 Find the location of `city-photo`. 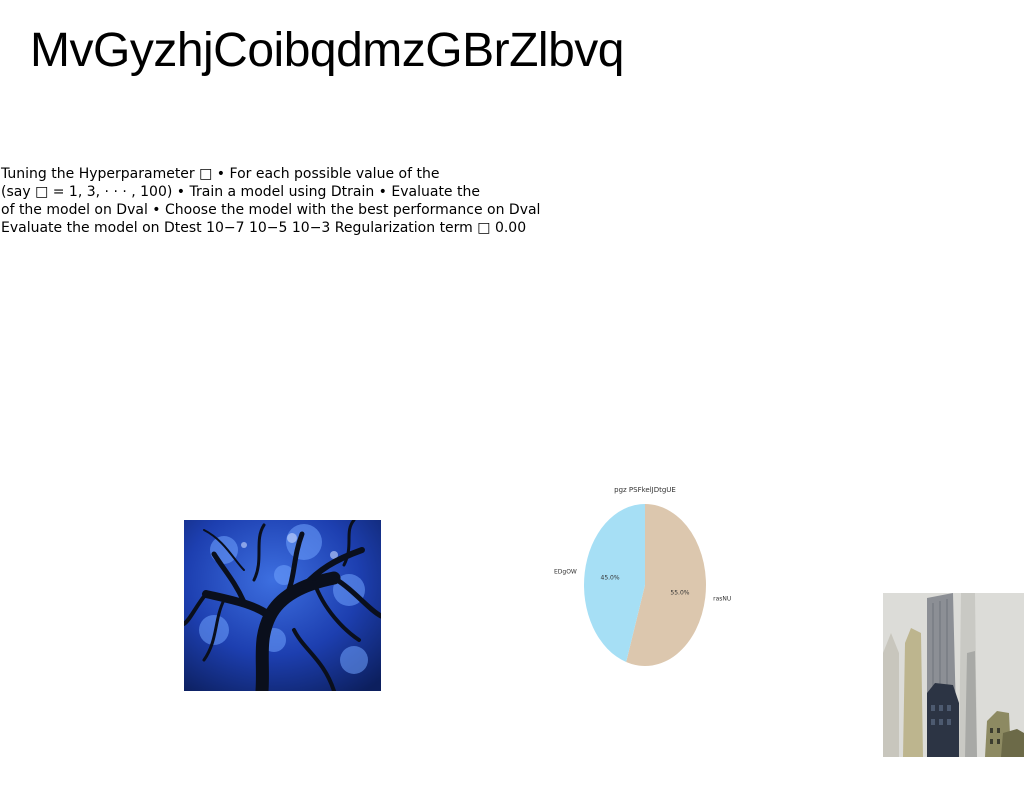

city-photo is located at coordinates (953, 675).